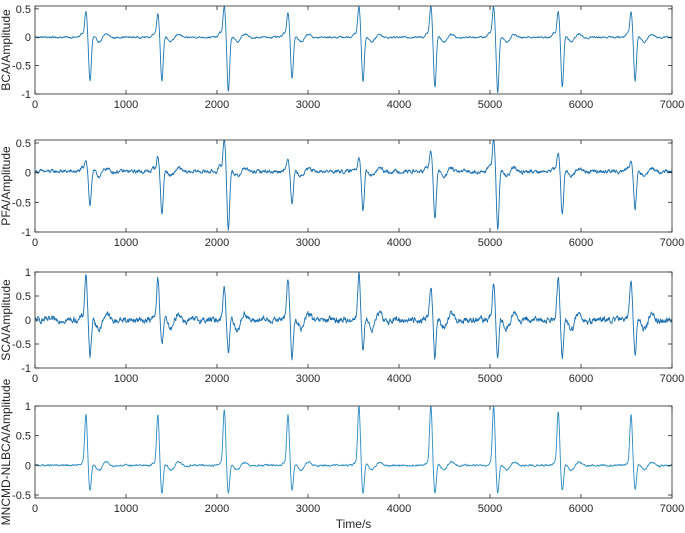 The height and width of the screenshot is (533, 685). Describe the element at coordinates (6, 186) in the screenshot. I see `y-axis-label: PFA/Amplitude` at that location.